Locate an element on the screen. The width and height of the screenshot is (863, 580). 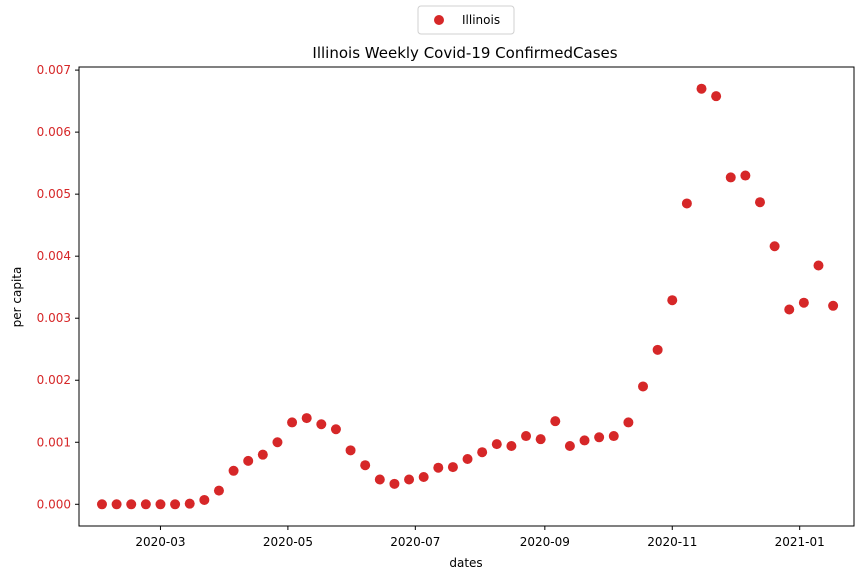
legend: Illinois is located at coordinates (466, 20).